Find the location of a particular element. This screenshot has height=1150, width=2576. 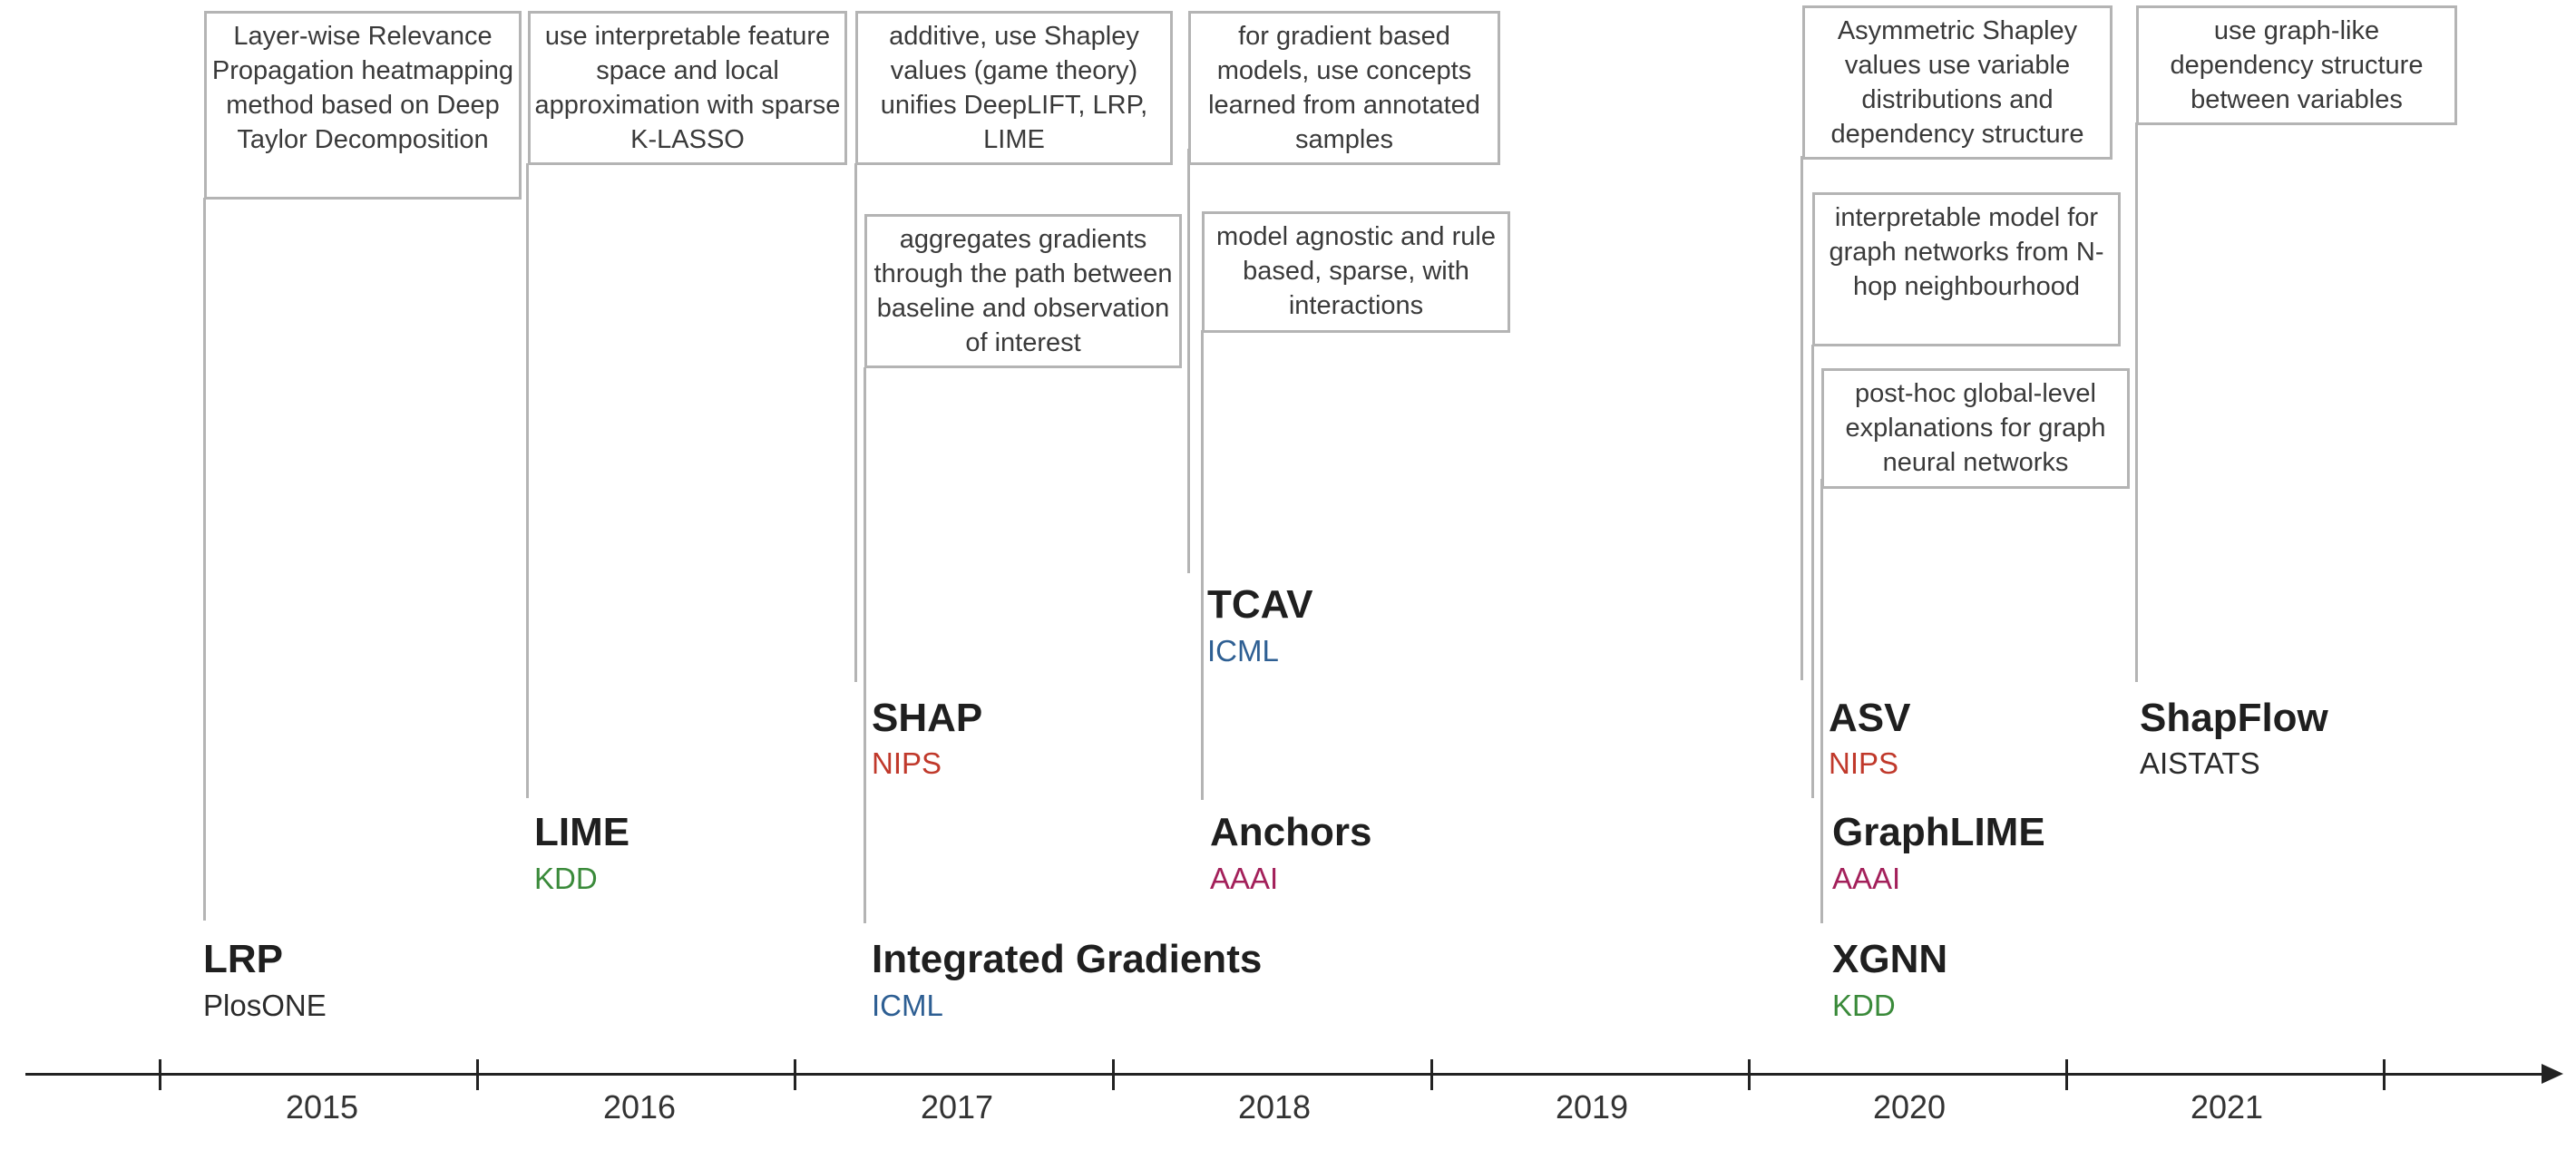

venue-shap: NIPS is located at coordinates (907, 763).